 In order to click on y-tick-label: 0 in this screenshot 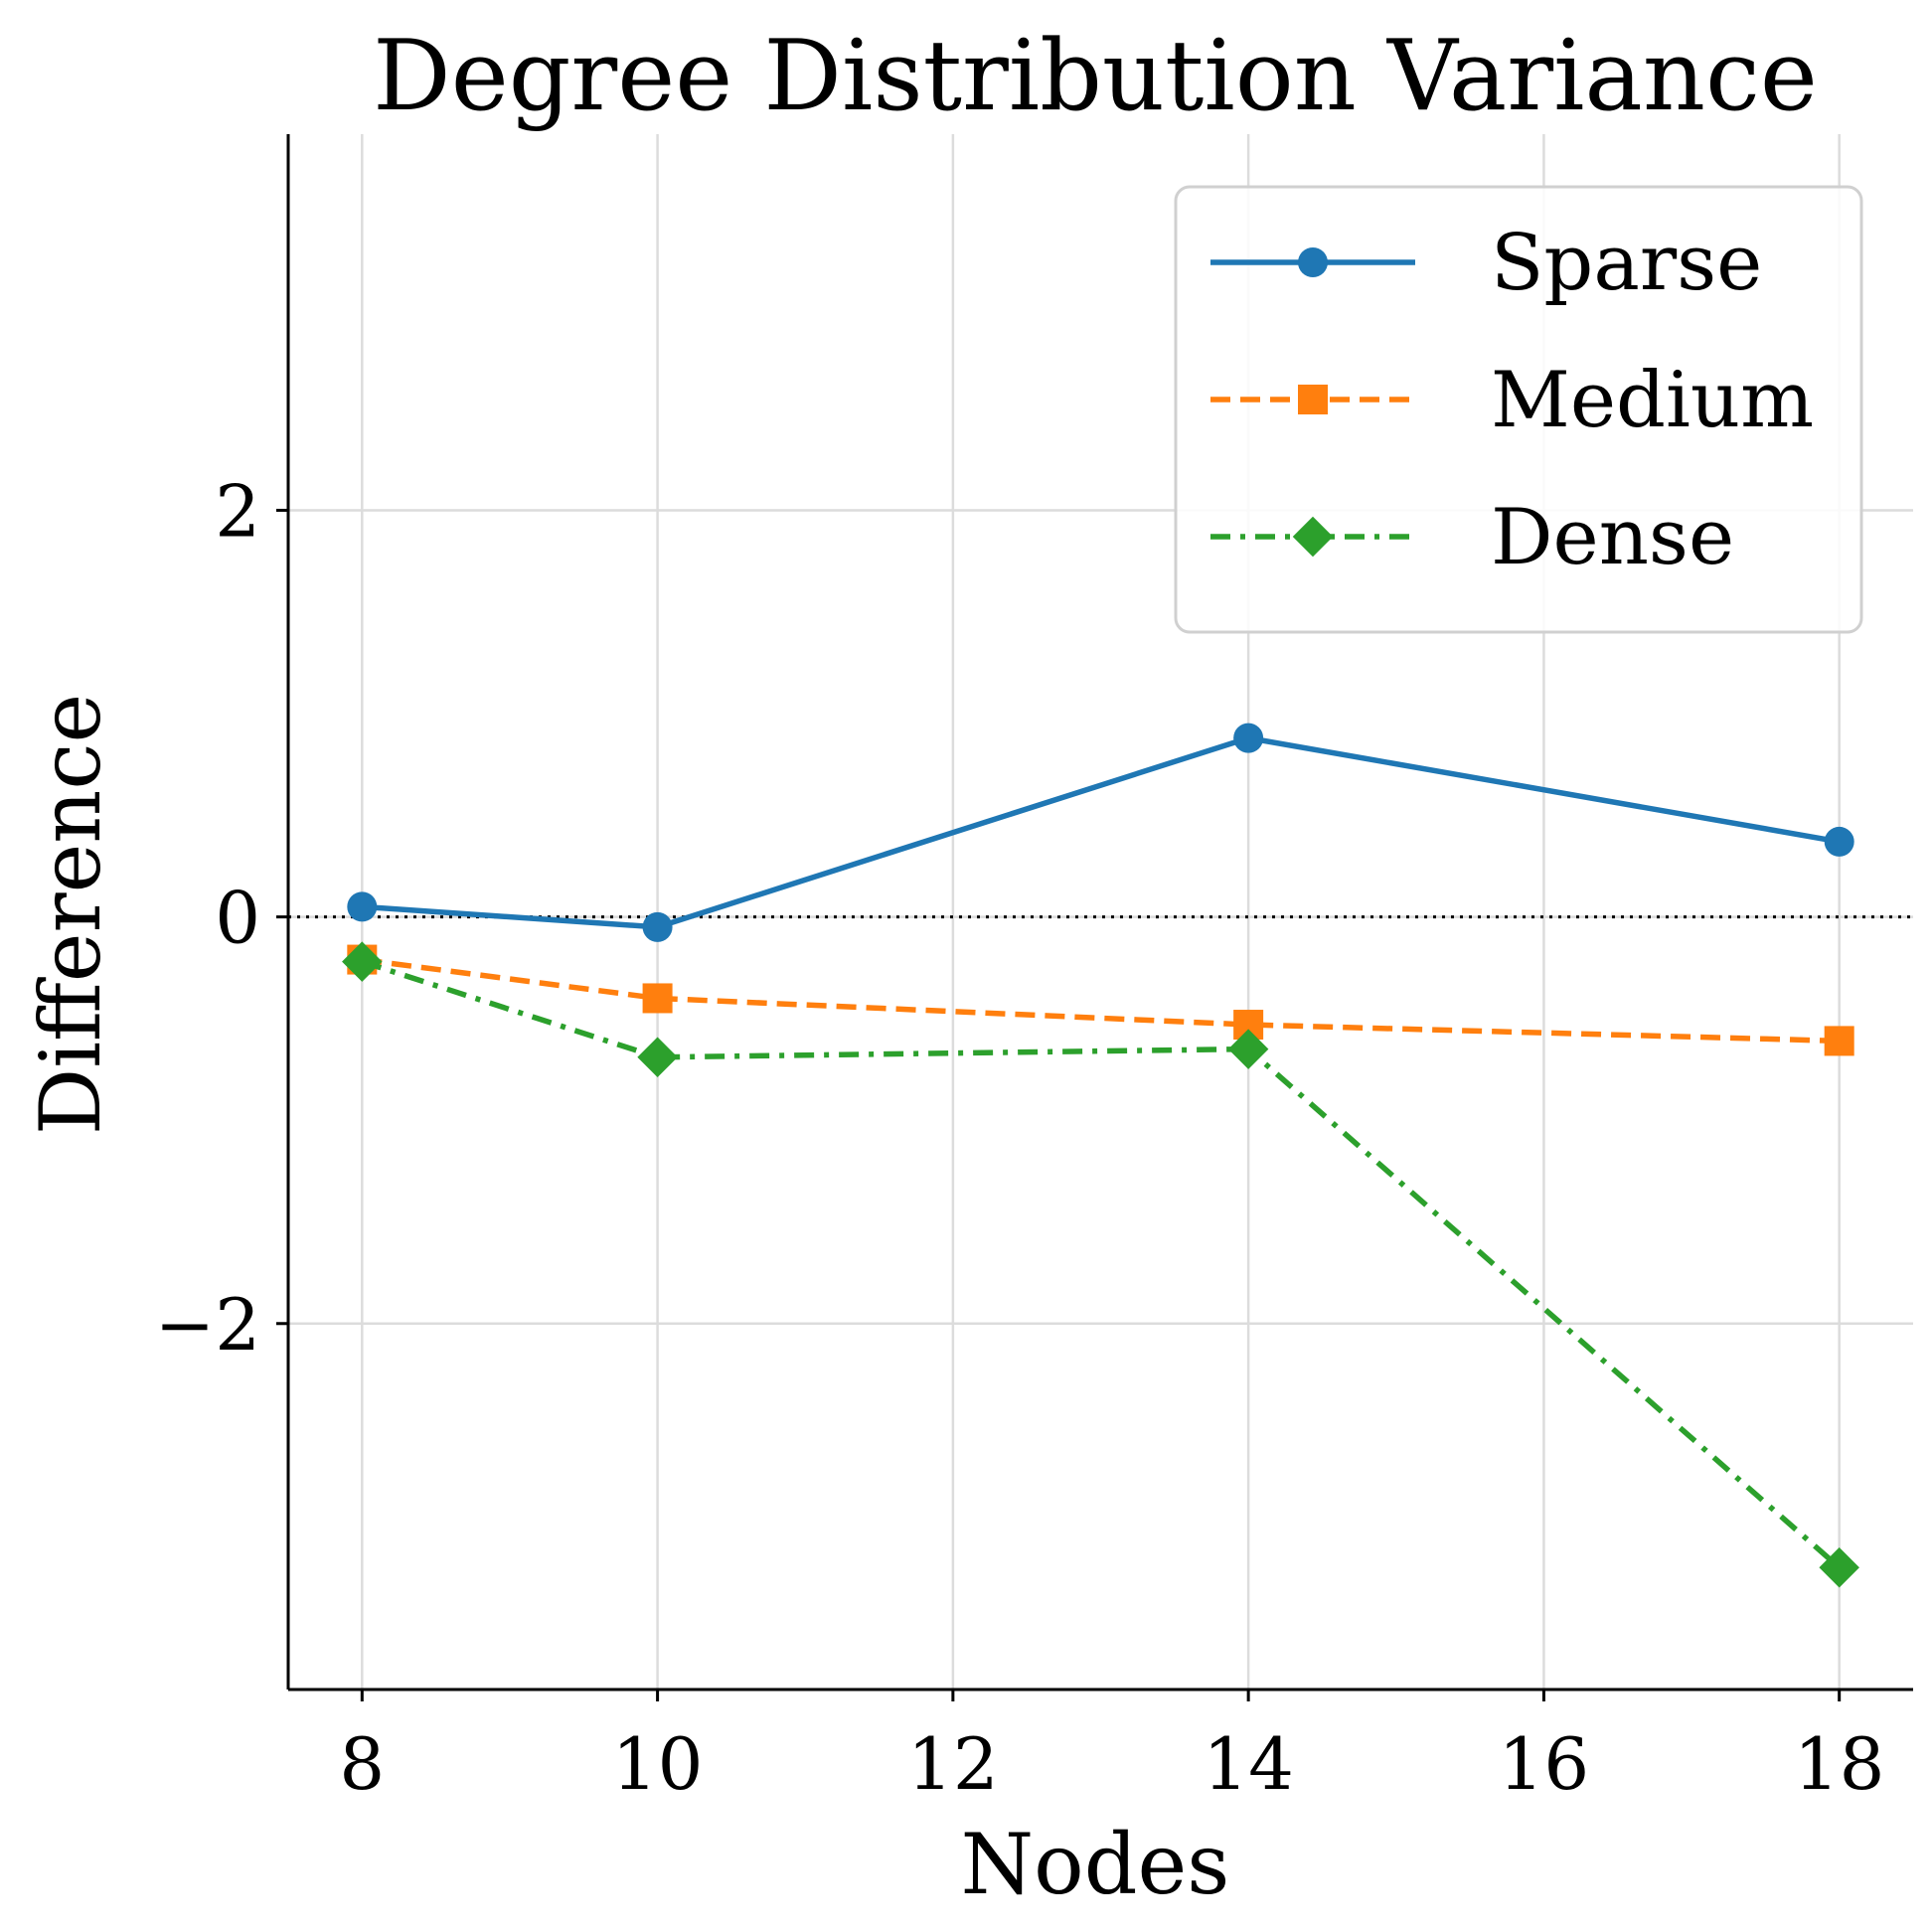, I will do `click(237, 918)`.